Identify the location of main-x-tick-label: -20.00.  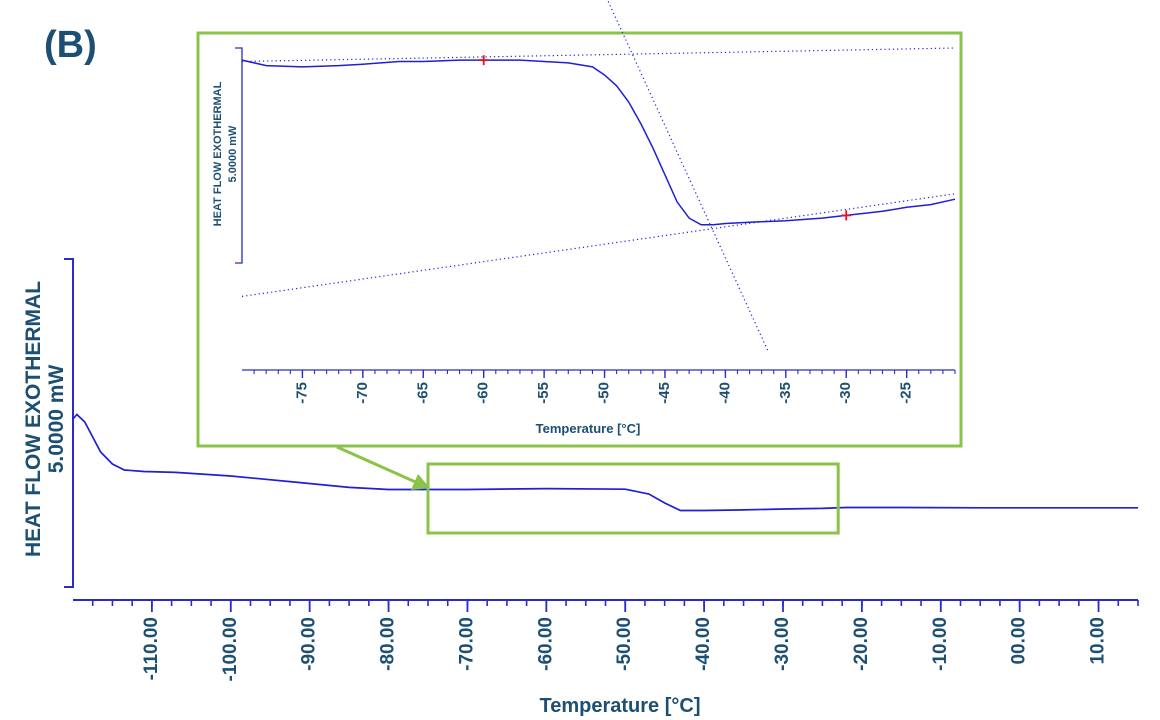
(861, 644).